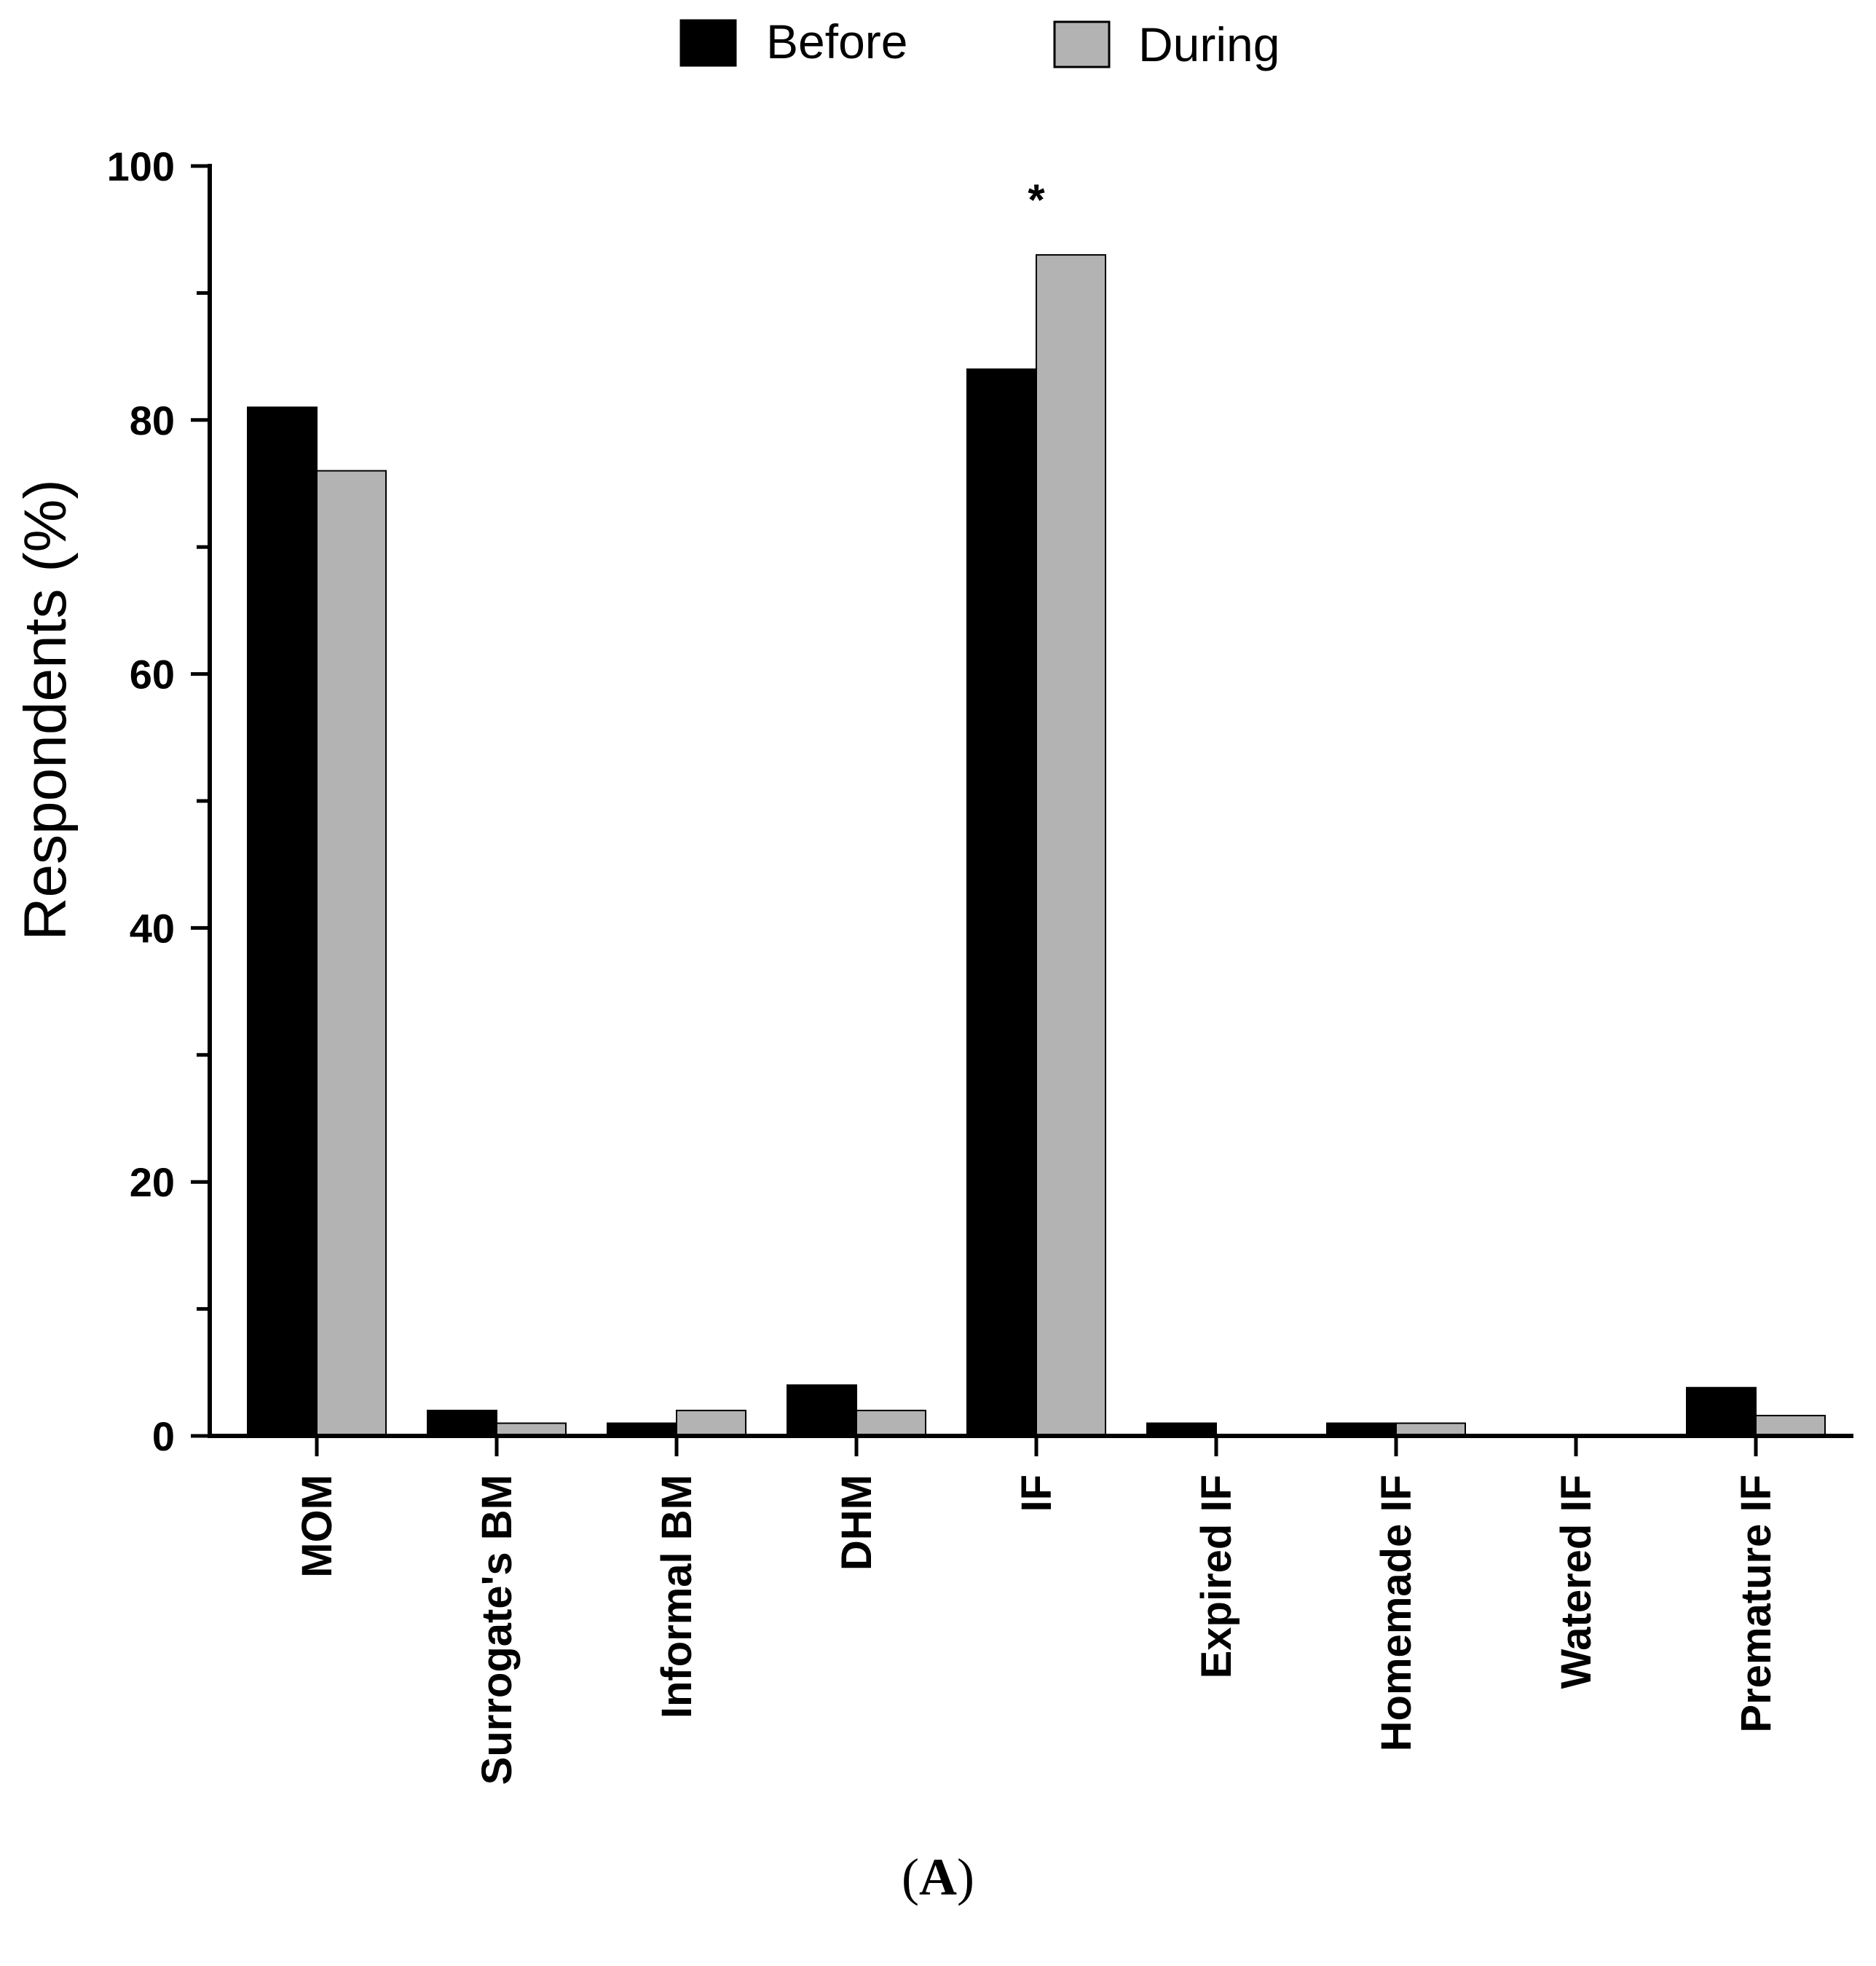 This screenshot has width=1876, height=1966. Describe the element at coordinates (1209, 44) in the screenshot. I see `legend-label-during: During` at that location.